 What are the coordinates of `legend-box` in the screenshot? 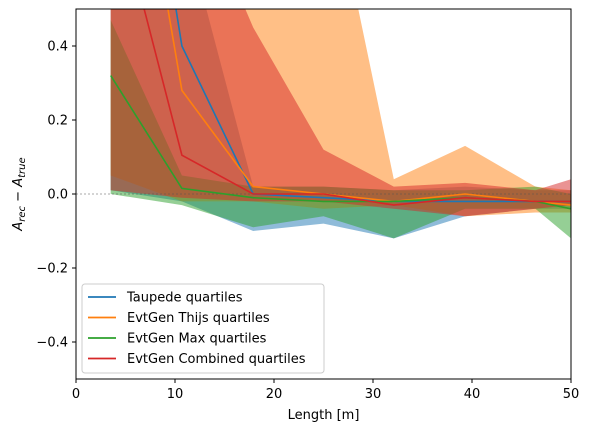 It's located at (203, 328).